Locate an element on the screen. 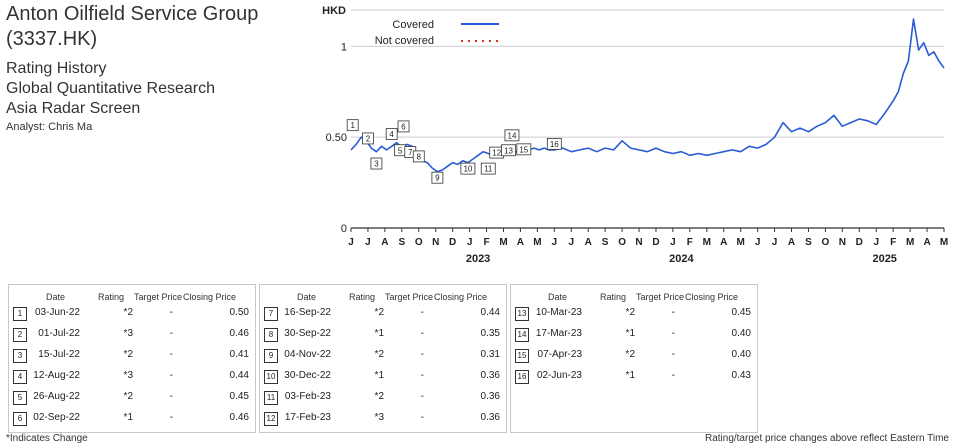  rating-marker-label: 14 is located at coordinates (512, 135).